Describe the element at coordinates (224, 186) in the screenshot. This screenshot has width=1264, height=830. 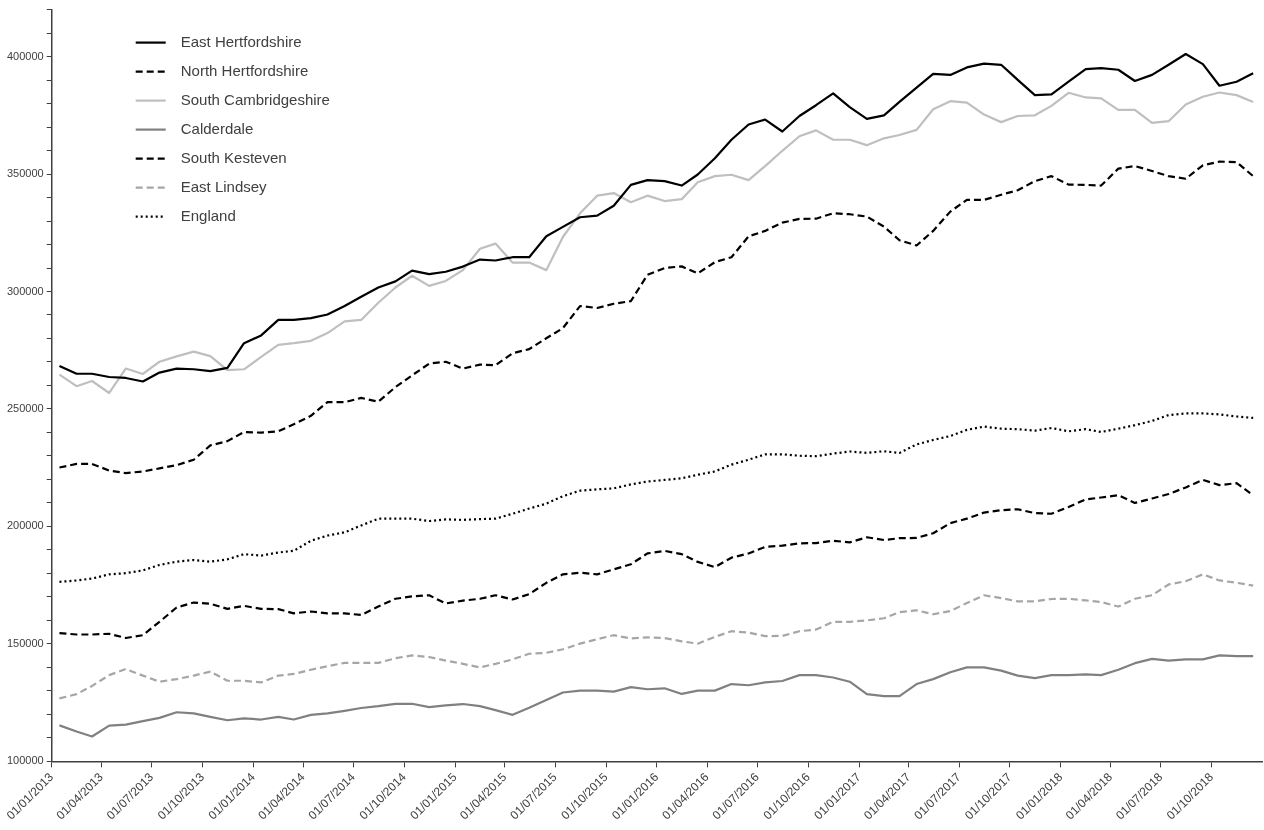
I see `legend-label: East Lindsey` at that location.